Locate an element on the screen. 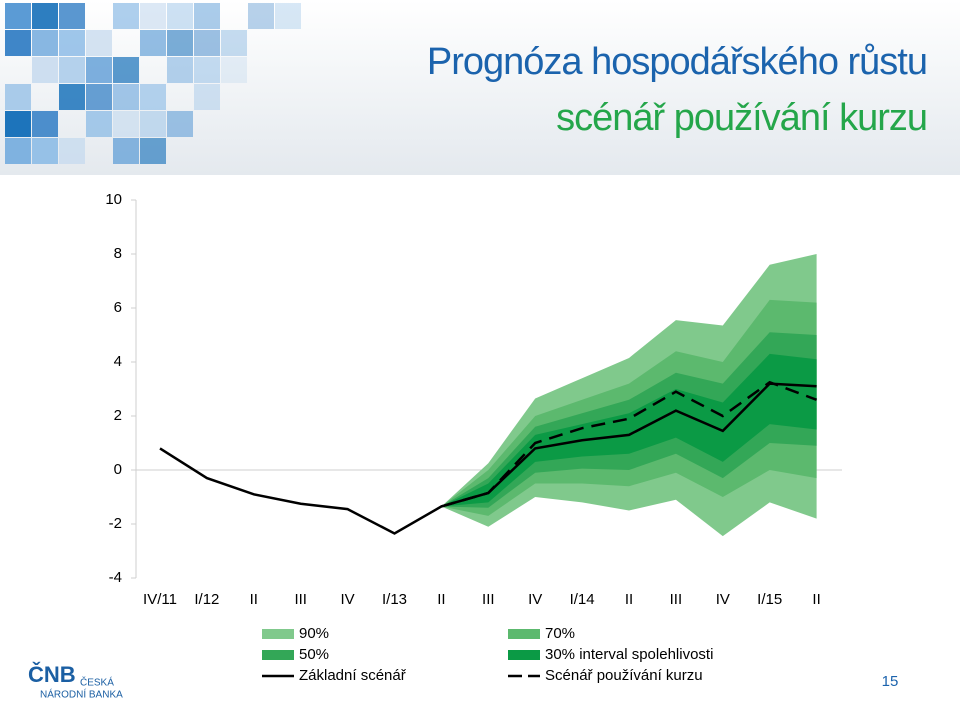 The height and width of the screenshot is (706, 960). legend-label: 70% is located at coordinates (560, 633).